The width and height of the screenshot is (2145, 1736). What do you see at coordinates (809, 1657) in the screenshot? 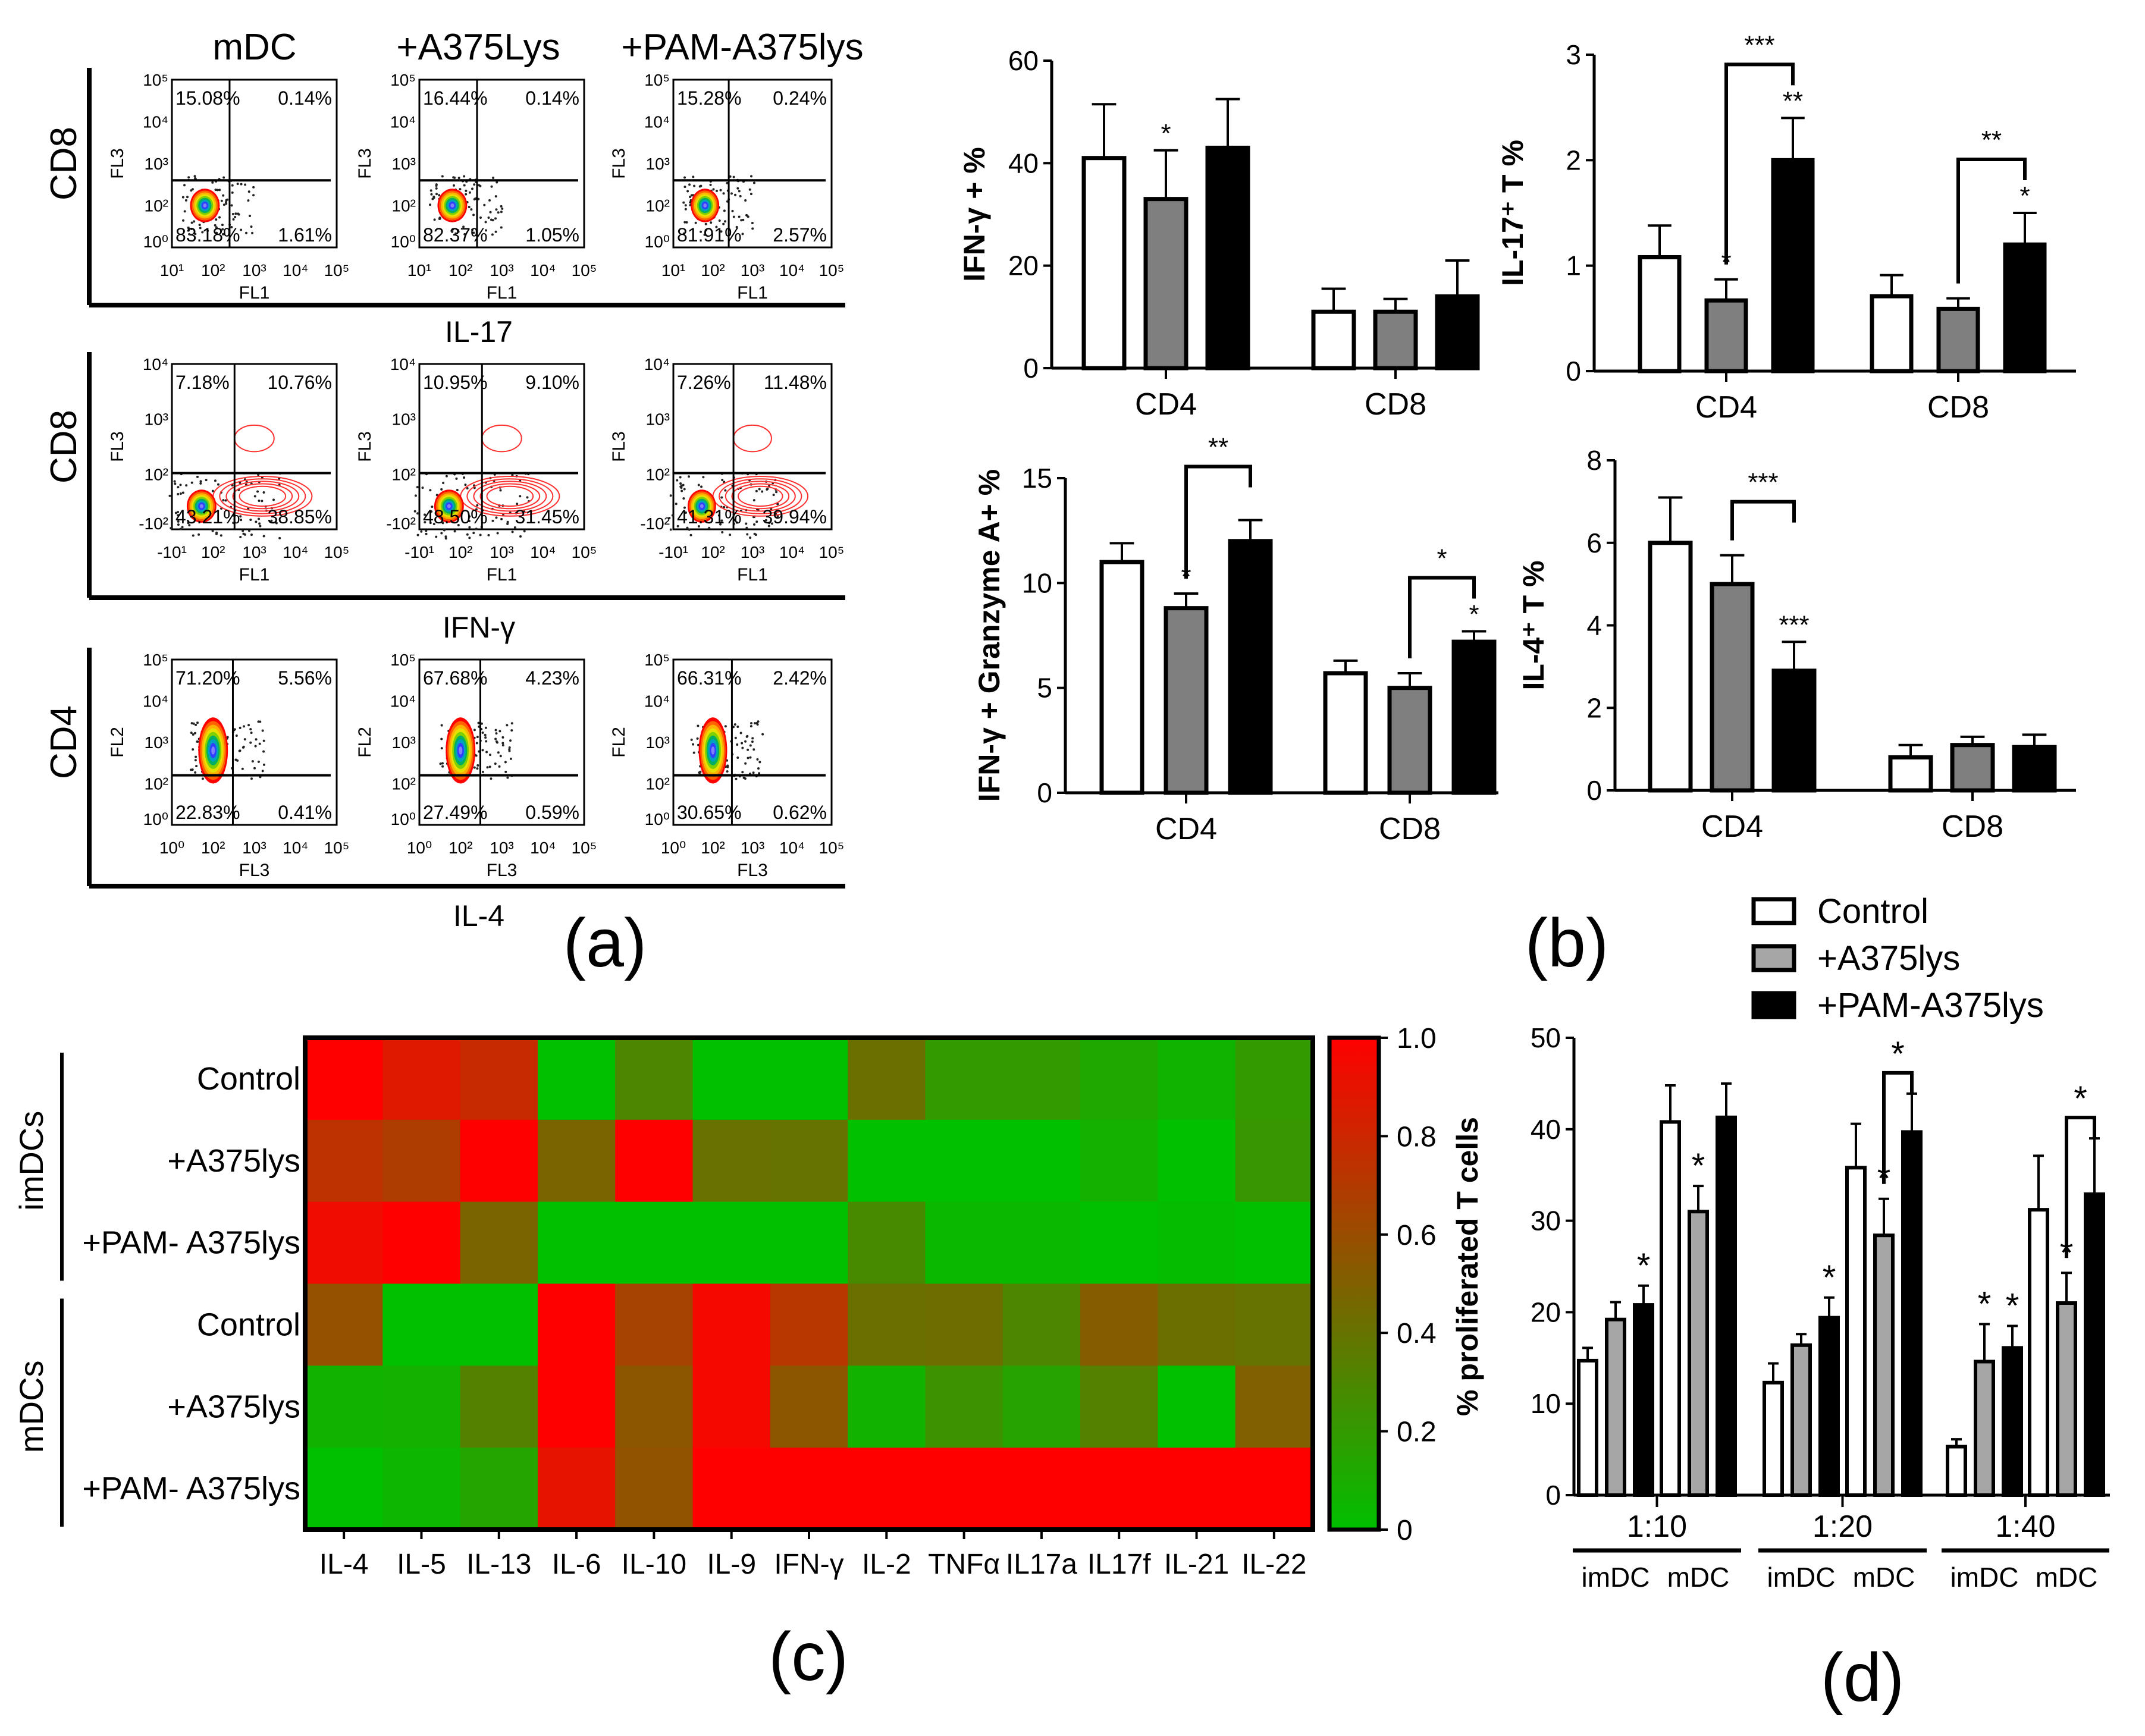
I see `panel-label-c: (c)` at bounding box center [809, 1657].